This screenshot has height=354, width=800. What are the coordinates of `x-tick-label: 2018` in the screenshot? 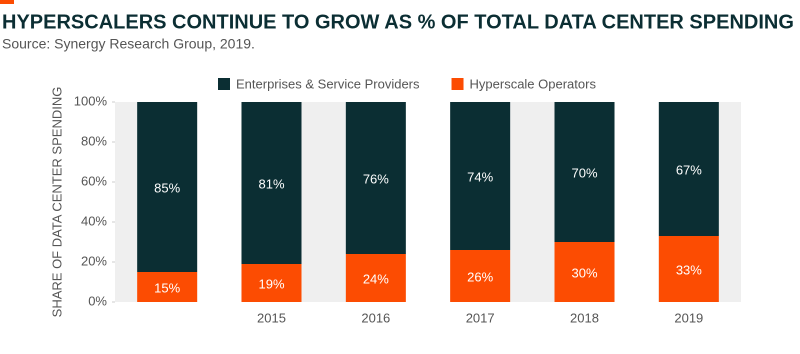 It's located at (584, 317).